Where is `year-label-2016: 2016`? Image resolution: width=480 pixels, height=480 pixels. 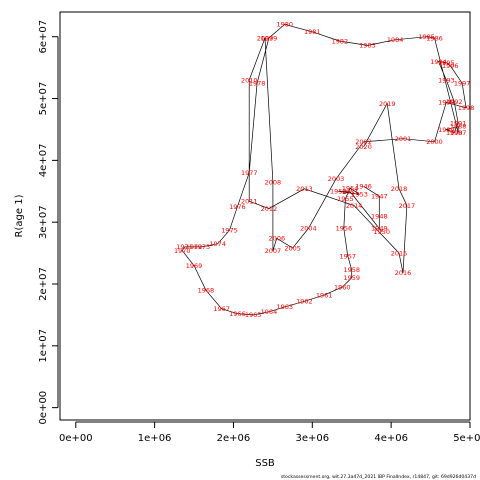
year-label-2016: 2016 is located at coordinates (403, 273).